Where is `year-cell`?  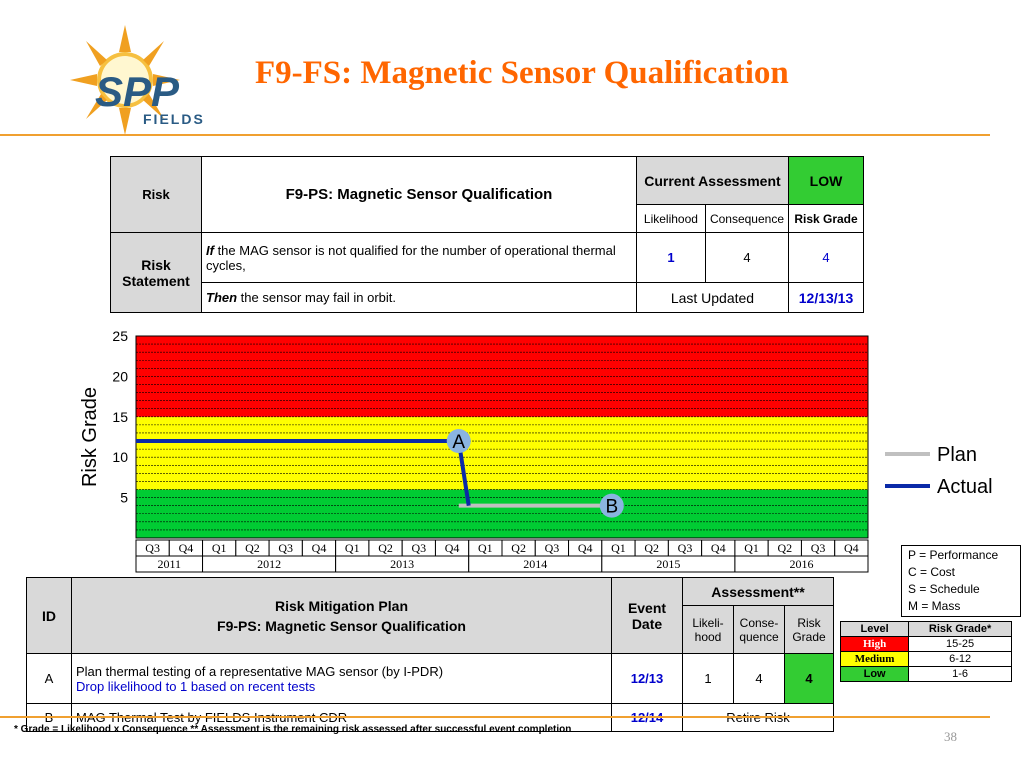
year-cell is located at coordinates (801, 564).